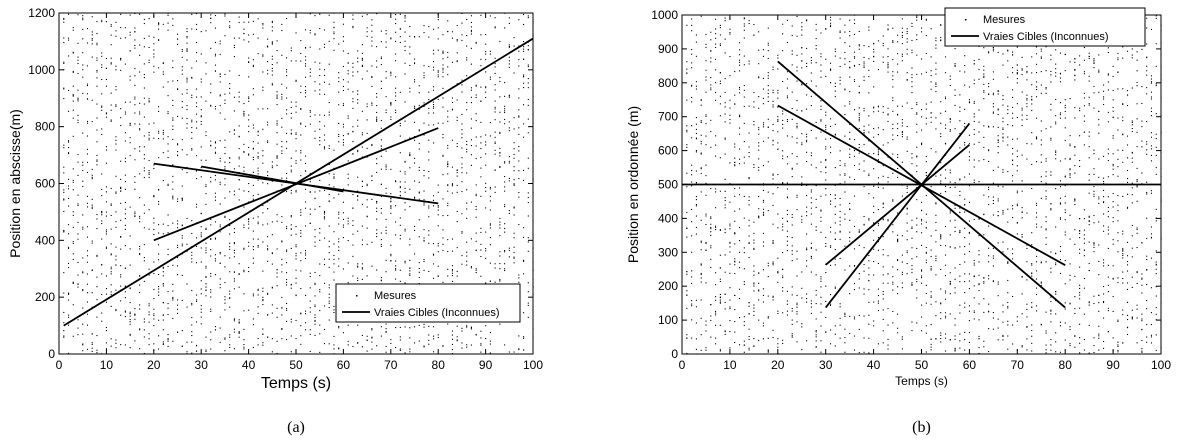 The image size is (1180, 443). I want to click on chart-a-ylabel: Position en abscisse(m), so click(15, 183).